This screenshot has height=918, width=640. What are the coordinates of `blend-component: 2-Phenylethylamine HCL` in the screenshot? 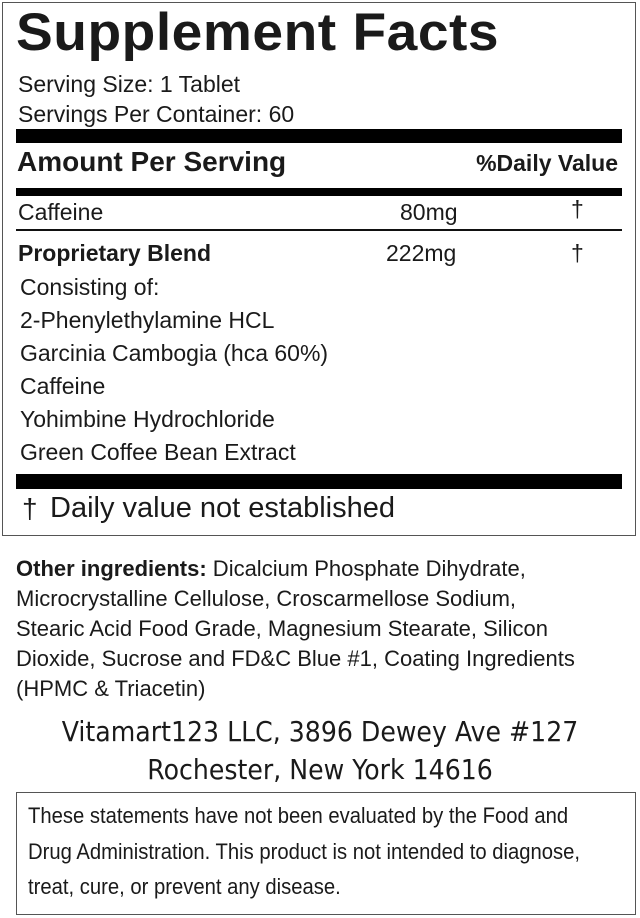 It's located at (147, 320).